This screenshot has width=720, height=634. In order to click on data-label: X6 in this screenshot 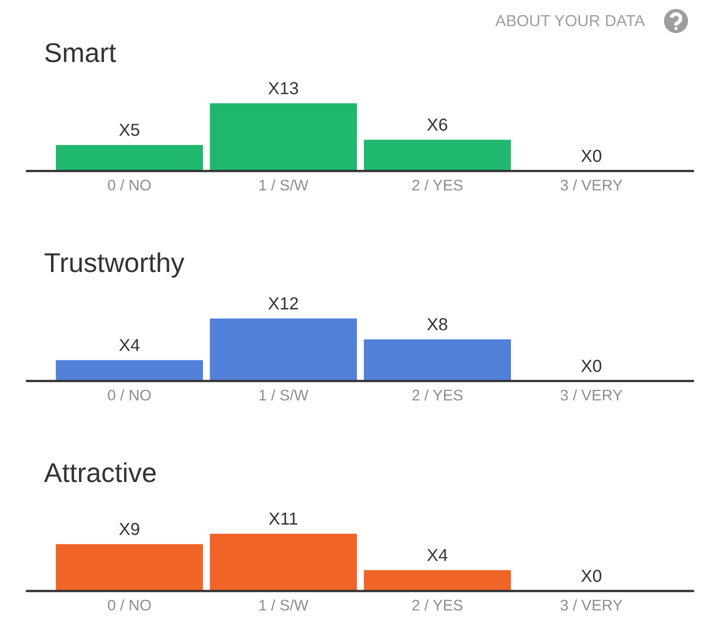, I will do `click(437, 124)`.